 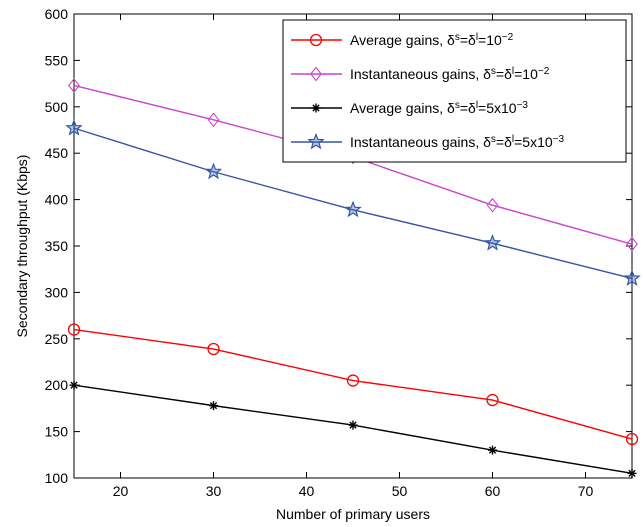 I want to click on legend-entry: Average gains, δs=δl=5x10−3, so click(x=409, y=108).